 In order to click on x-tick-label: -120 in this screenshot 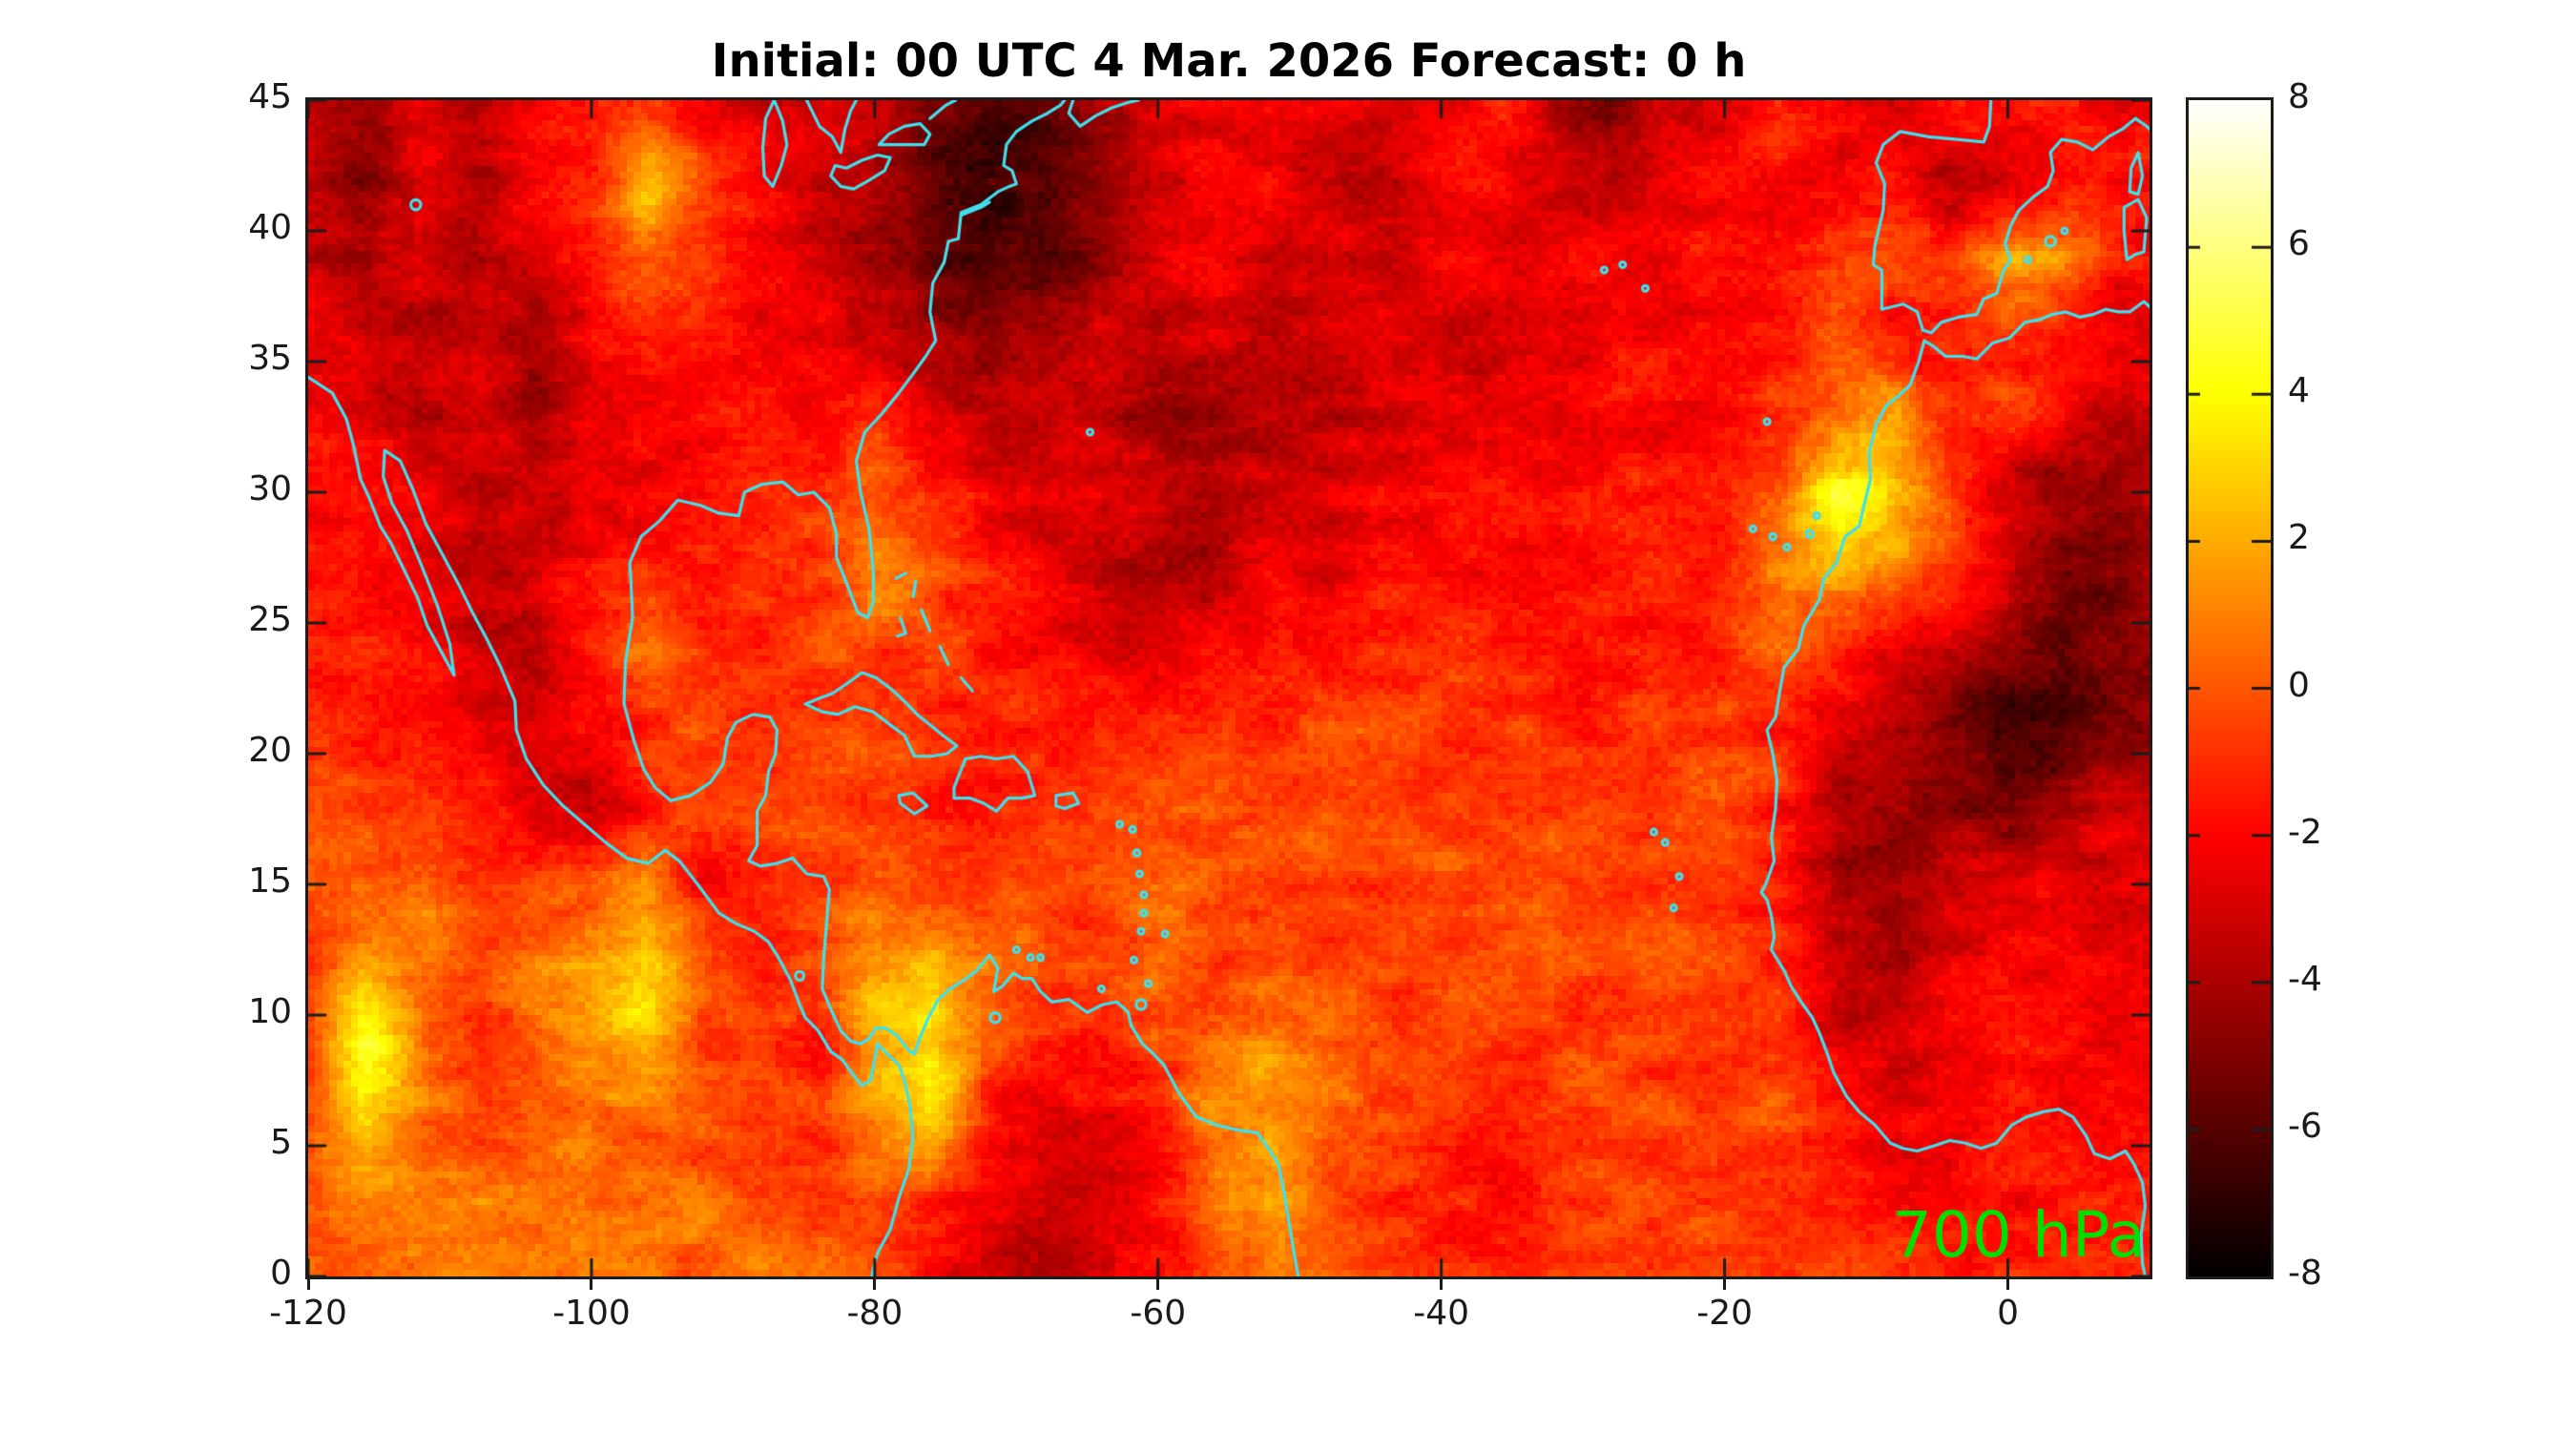, I will do `click(308, 1314)`.